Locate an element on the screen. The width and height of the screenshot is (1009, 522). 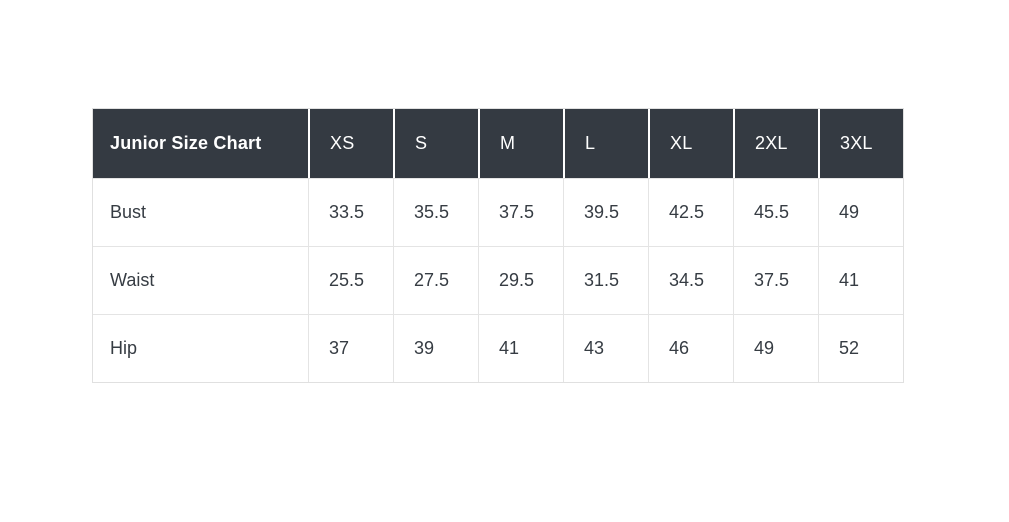
header-size-3xl: 3XL is located at coordinates (860, 143).